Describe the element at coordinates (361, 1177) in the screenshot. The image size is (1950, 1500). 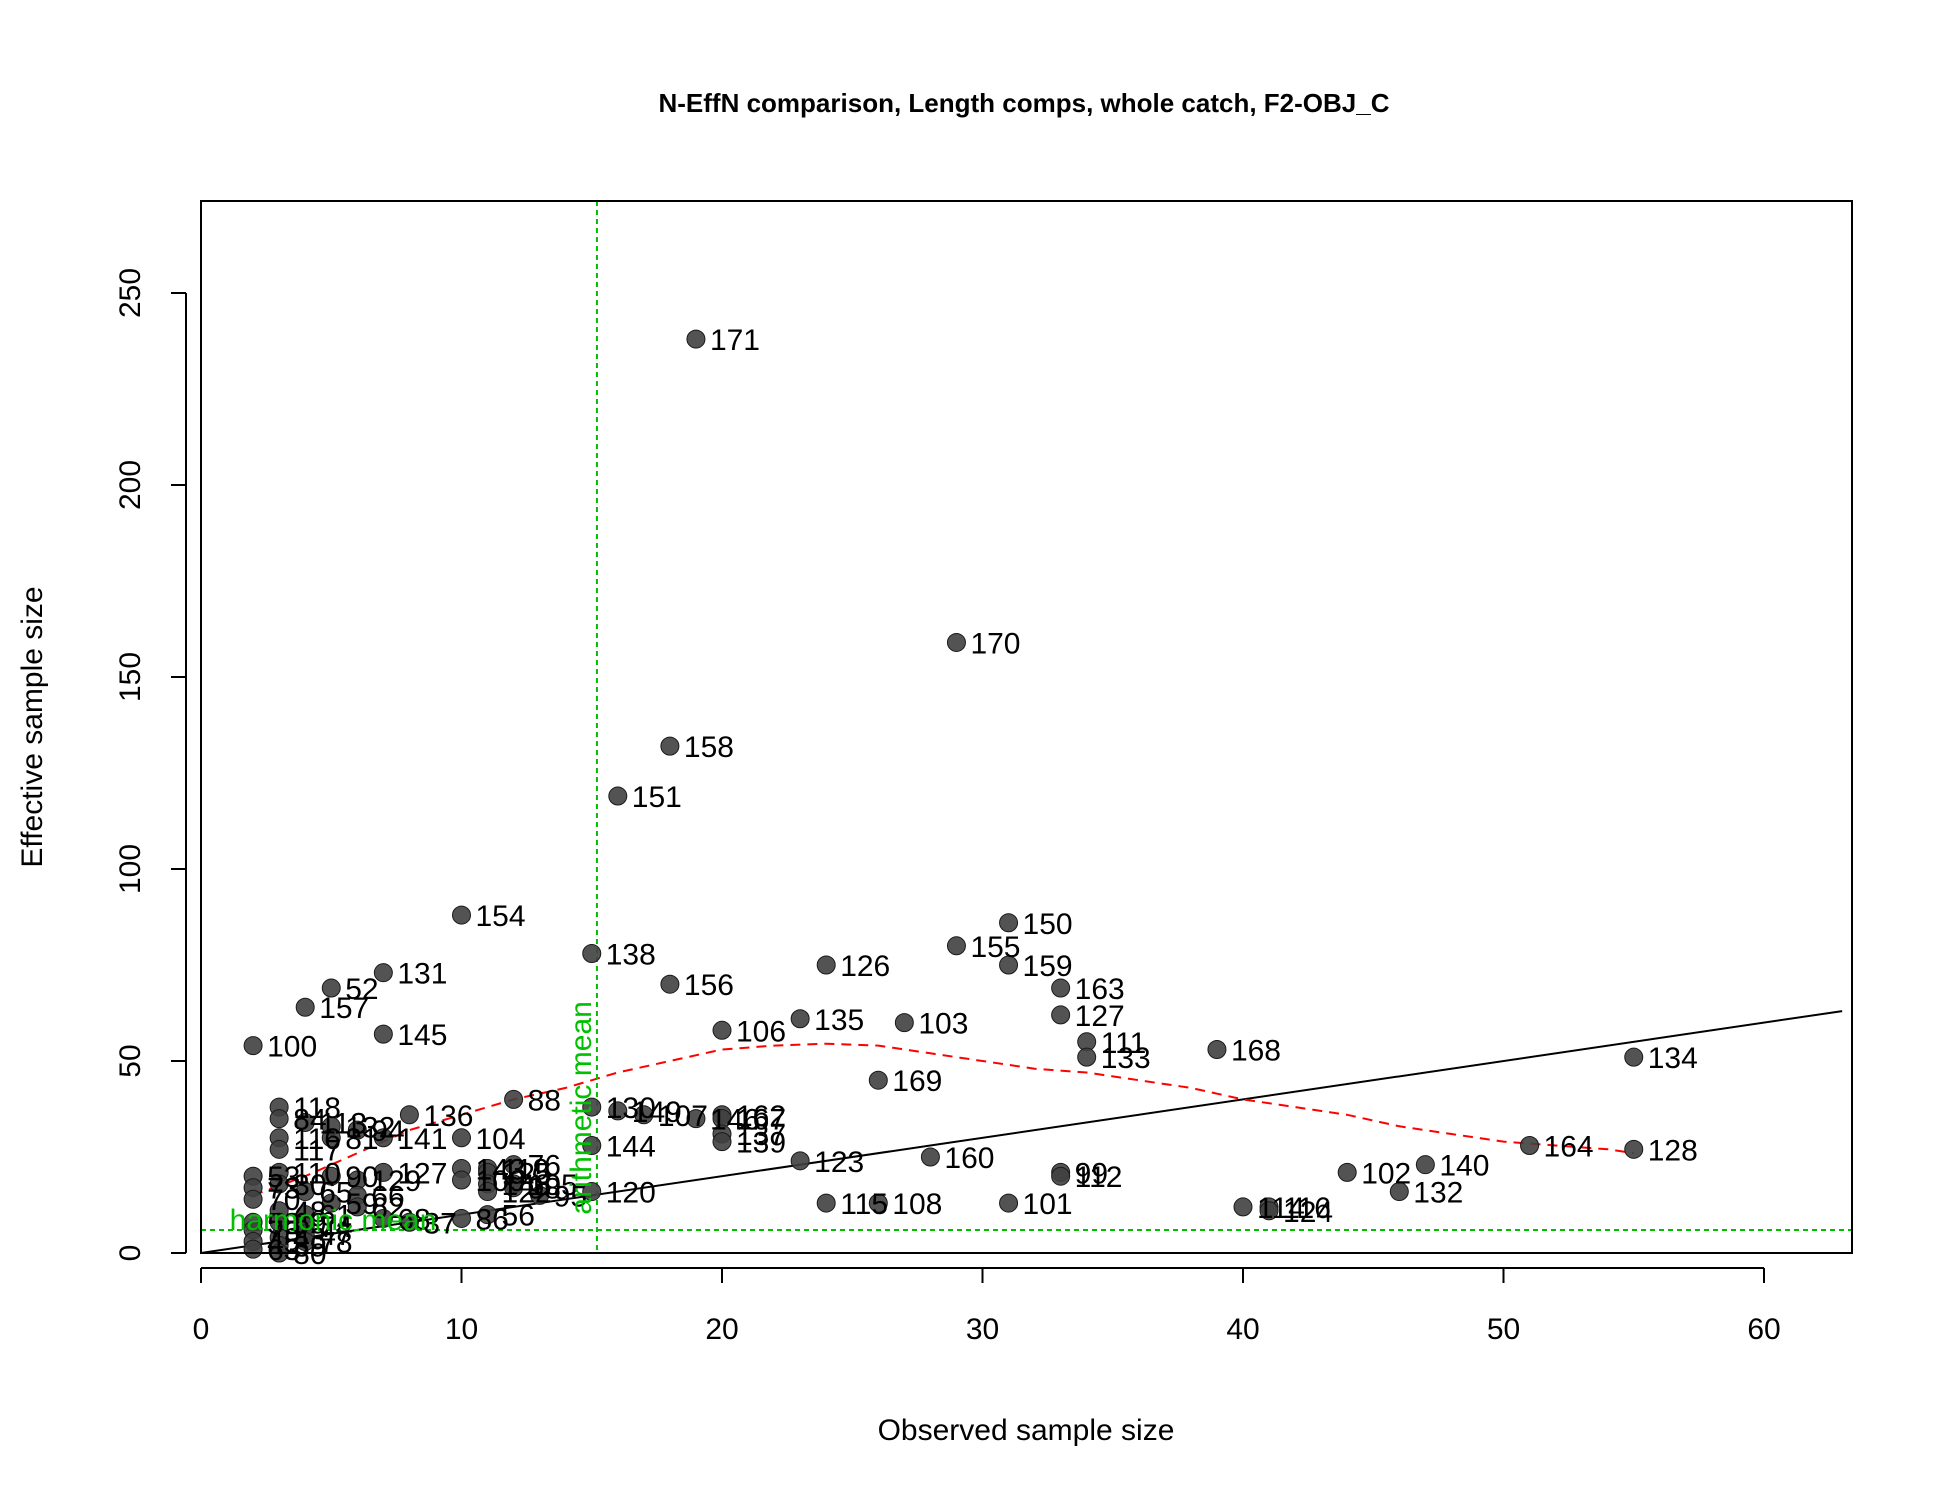
I see `point-label: 90` at that location.